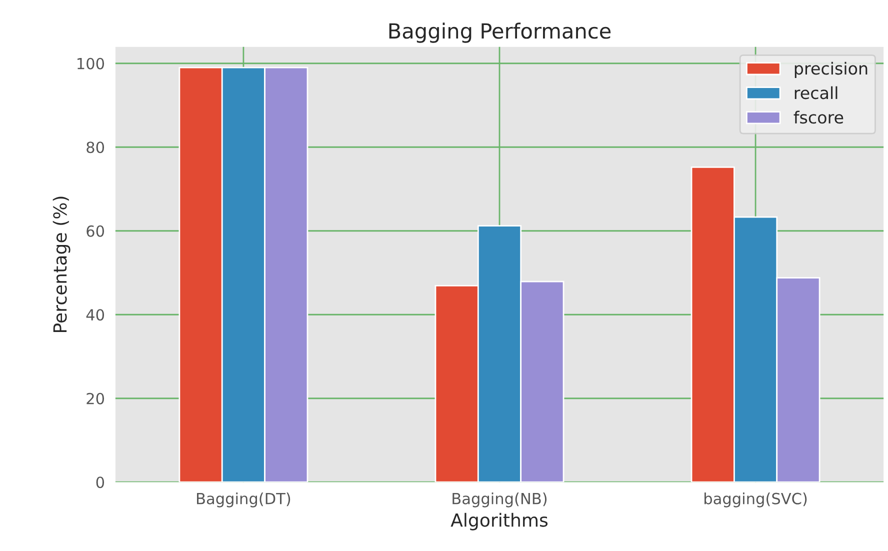 Image resolution: width=888 pixels, height=551 pixels. I want to click on y-tick-label: 60, so click(95, 231).